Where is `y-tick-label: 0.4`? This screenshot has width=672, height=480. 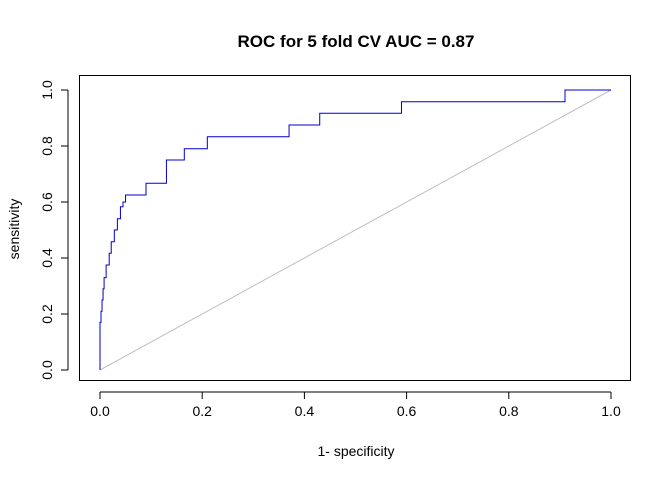 y-tick-label: 0.4 is located at coordinates (47, 258).